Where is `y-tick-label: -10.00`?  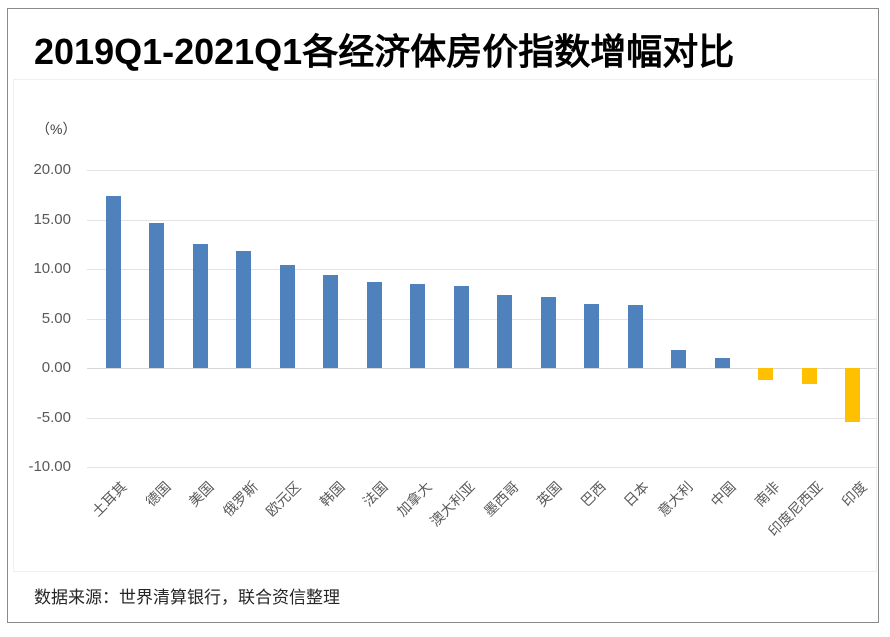 y-tick-label: -10.00 is located at coordinates (49, 466).